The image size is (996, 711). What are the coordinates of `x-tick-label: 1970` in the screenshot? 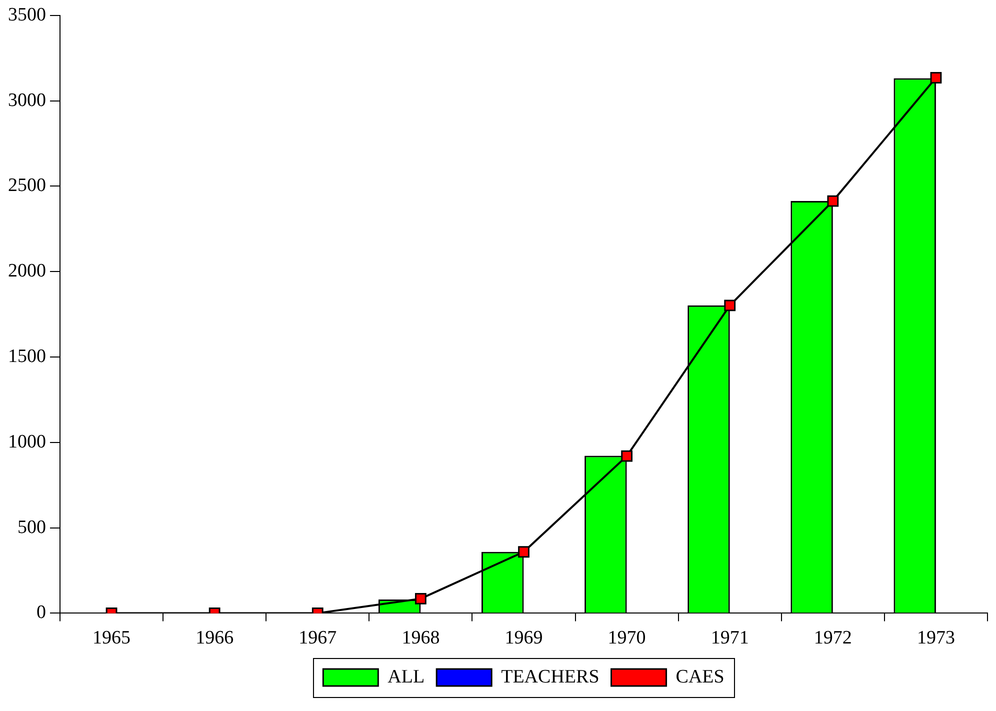 It's located at (627, 638).